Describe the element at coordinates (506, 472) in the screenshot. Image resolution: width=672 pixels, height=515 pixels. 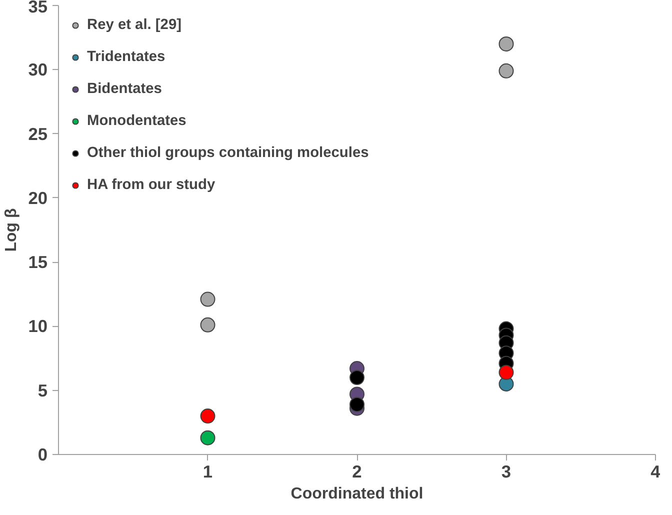
I see `x-tick-label: 3` at that location.